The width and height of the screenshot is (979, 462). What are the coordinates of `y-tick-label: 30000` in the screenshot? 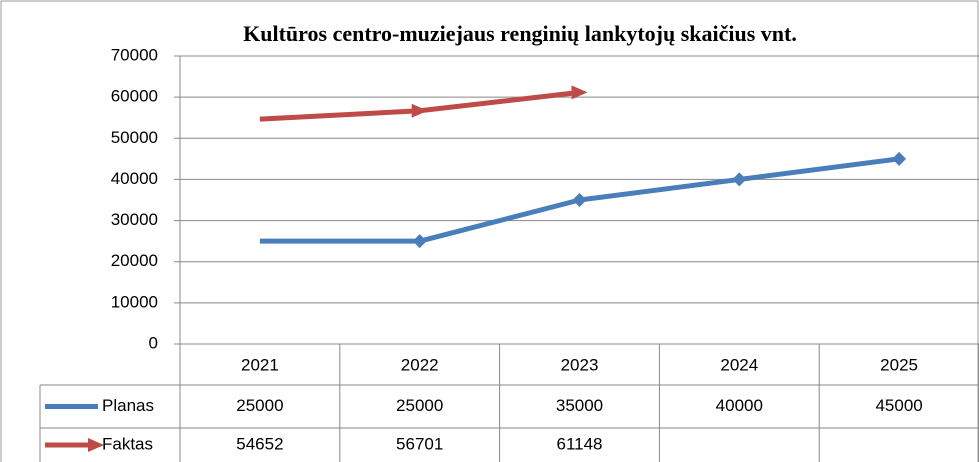 It's located at (134, 219).